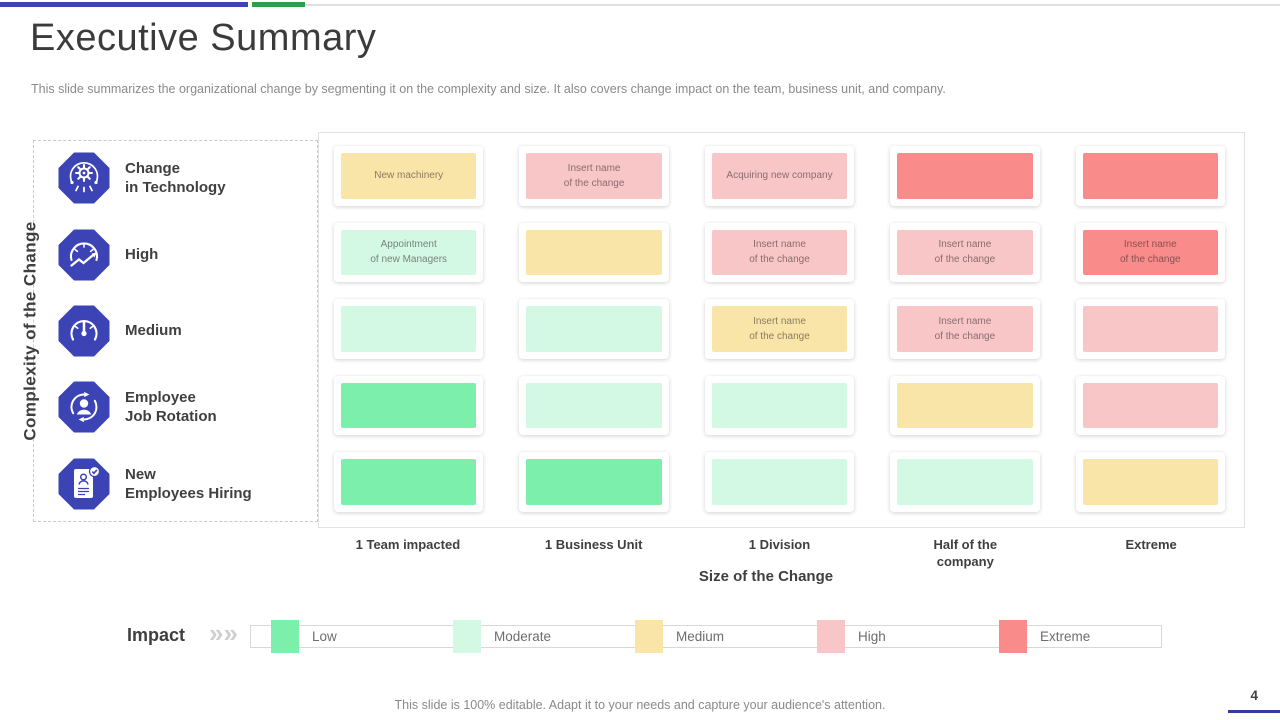  I want to click on y-axis-title: Complexity of the Change, so click(31, 331).